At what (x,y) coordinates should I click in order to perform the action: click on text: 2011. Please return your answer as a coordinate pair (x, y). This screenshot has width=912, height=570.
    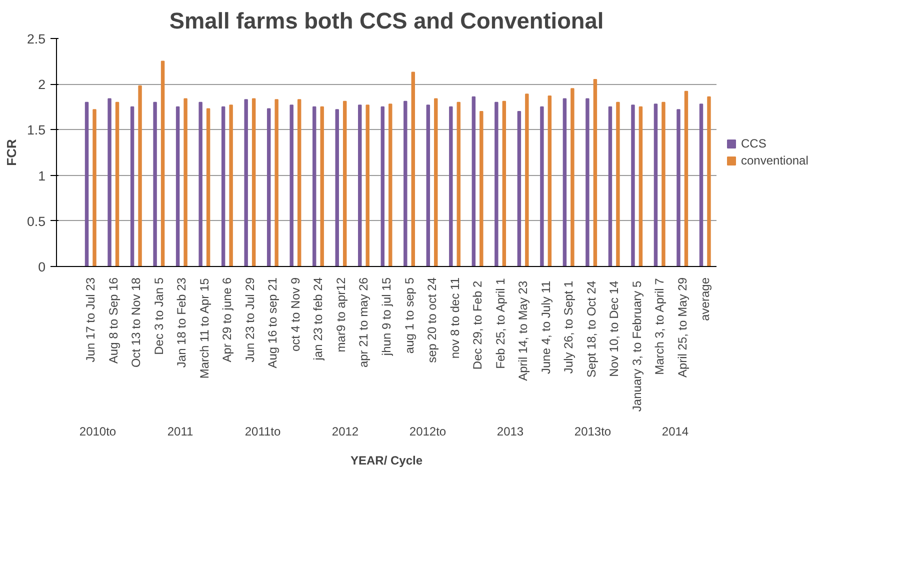
    Looking at the image, I should click on (180, 431).